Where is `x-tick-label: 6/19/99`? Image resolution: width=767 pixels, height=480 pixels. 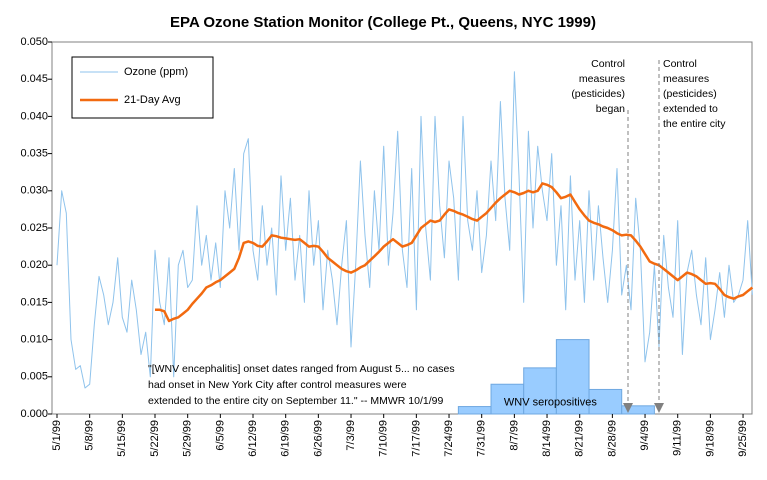 x-tick-label: 6/19/99 is located at coordinates (286, 438).